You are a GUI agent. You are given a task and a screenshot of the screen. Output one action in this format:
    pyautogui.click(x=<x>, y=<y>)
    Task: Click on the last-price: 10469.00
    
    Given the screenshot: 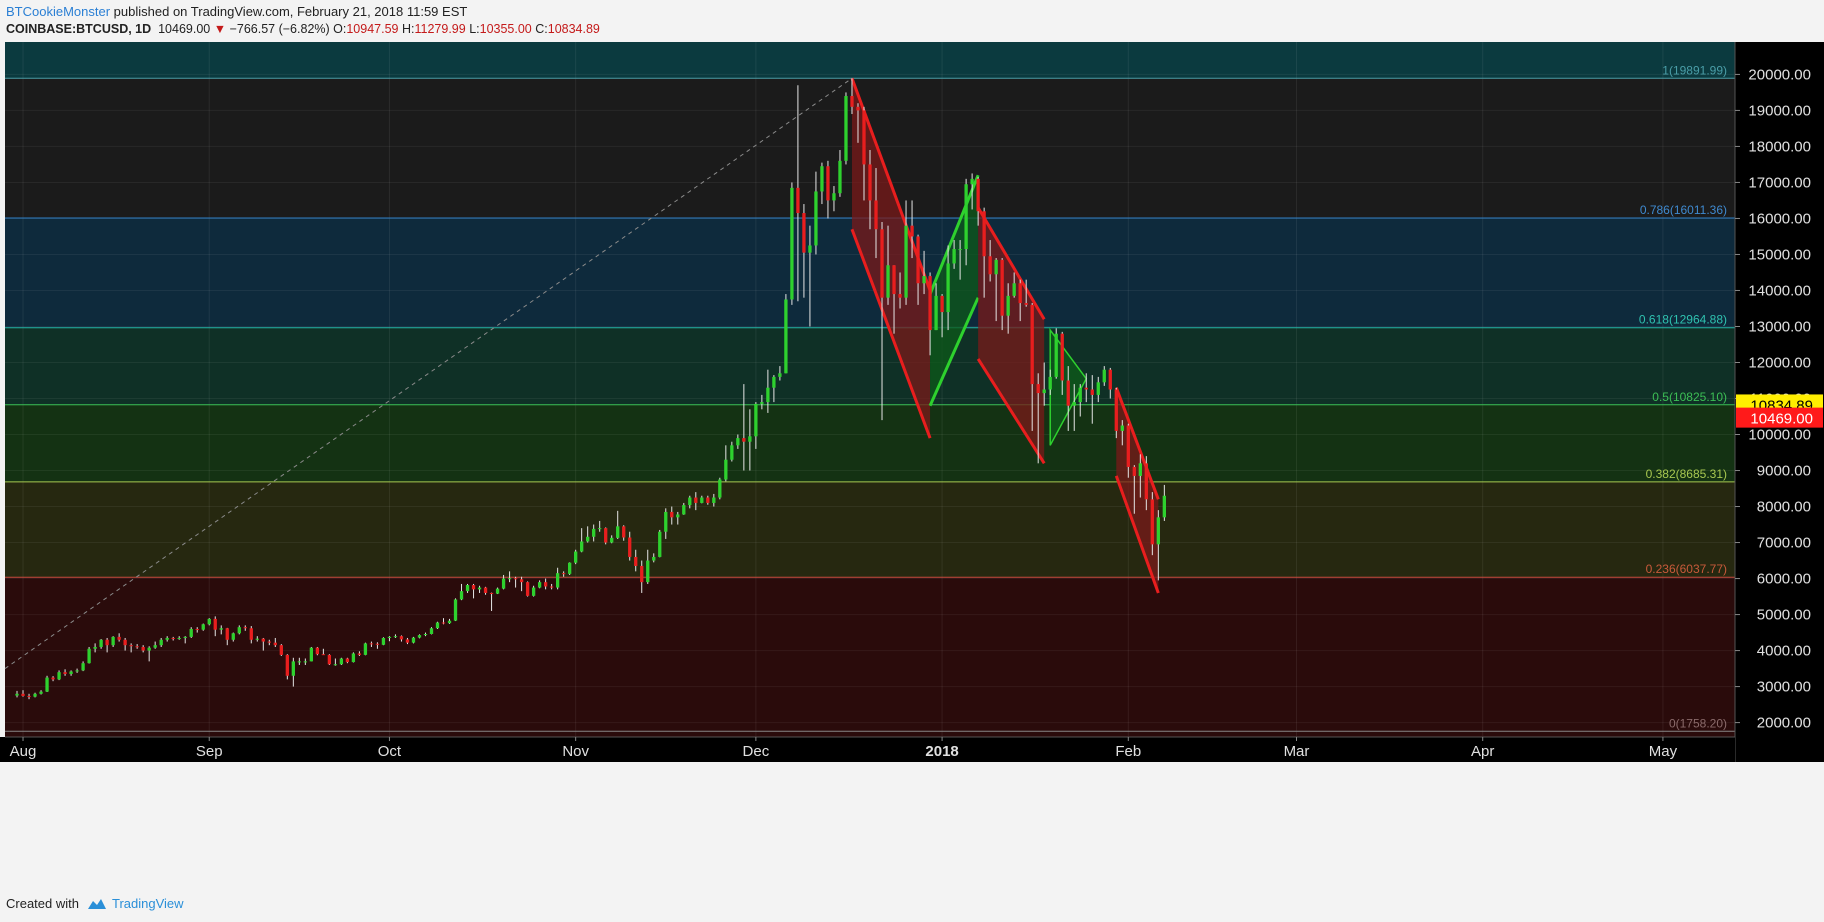 What is the action you would take?
    pyautogui.click(x=184, y=29)
    